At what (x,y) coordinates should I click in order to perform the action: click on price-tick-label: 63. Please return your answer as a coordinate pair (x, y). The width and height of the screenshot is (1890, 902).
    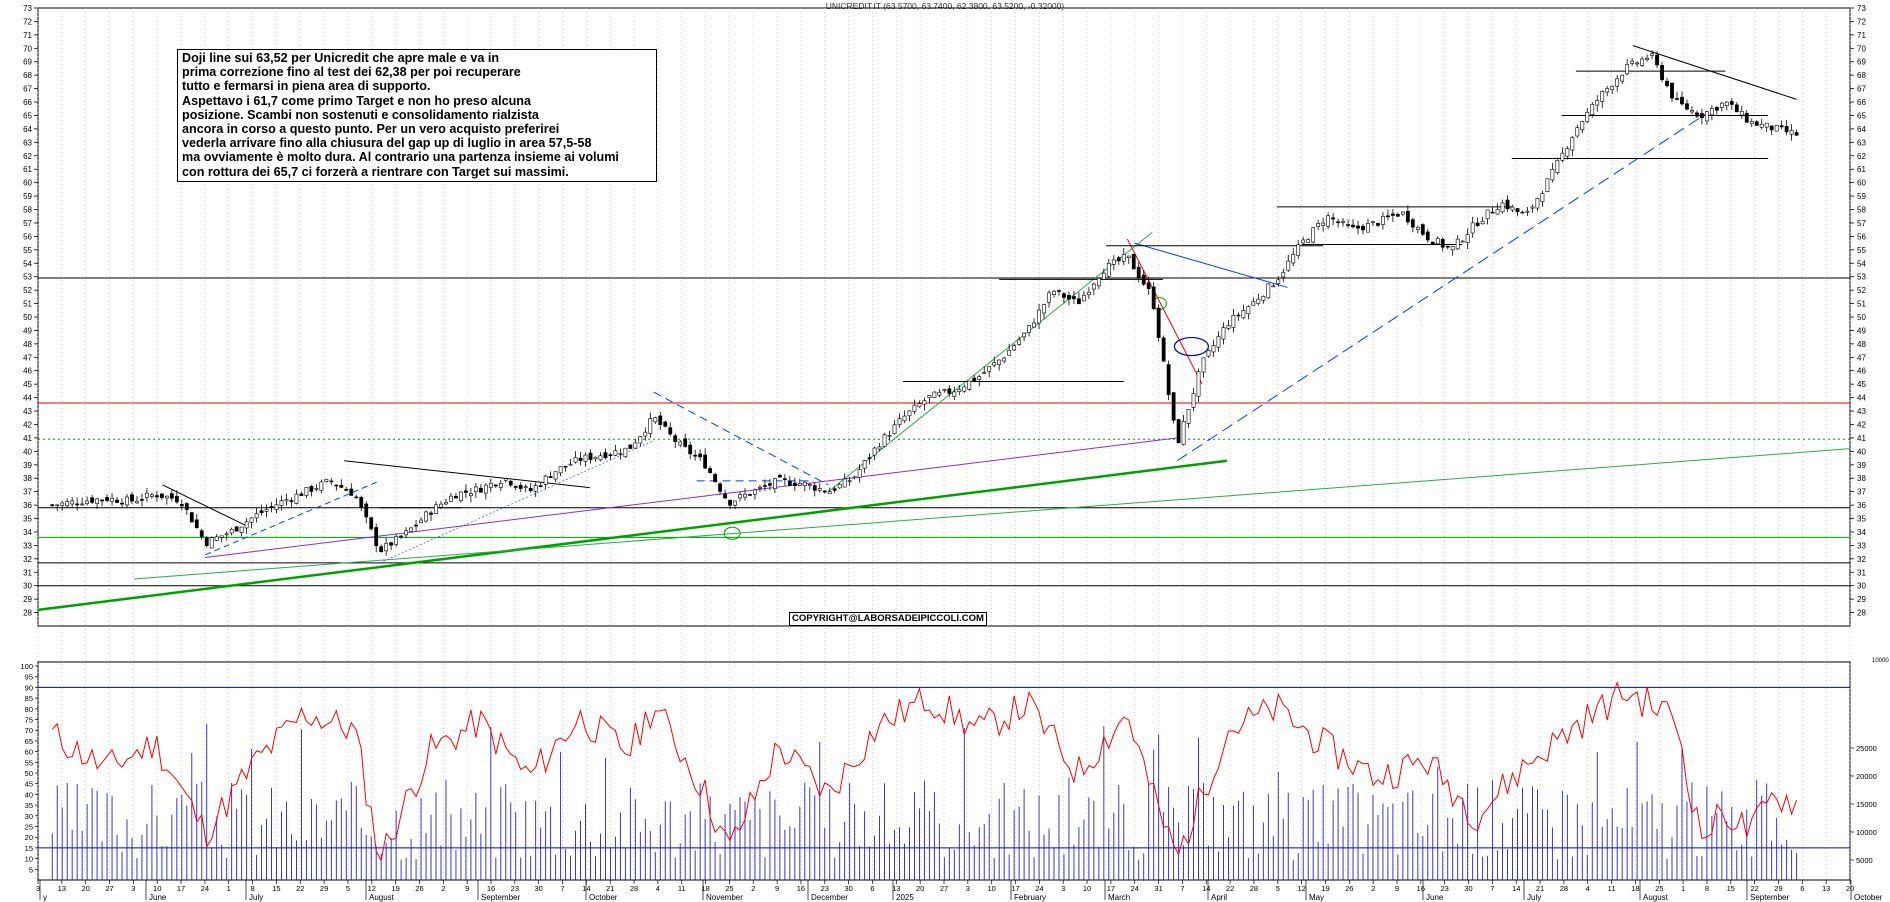
    Looking at the image, I should click on (1861, 142).